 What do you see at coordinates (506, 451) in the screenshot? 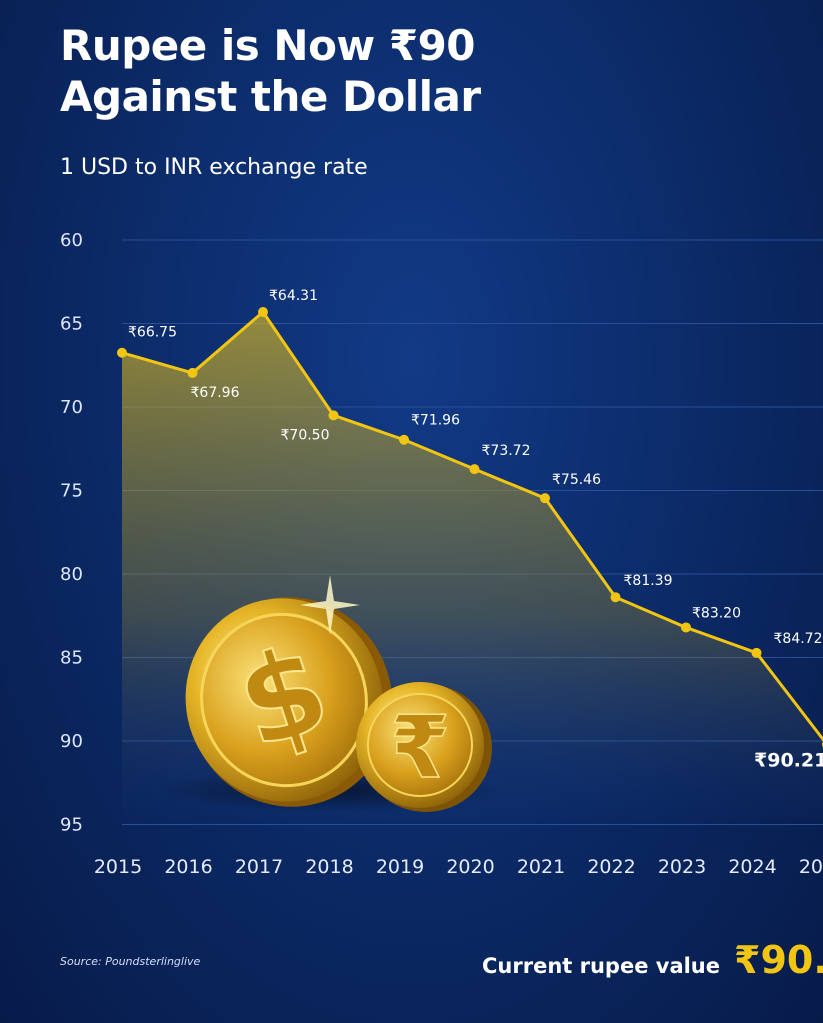
I see `data-label: ₹73.72` at bounding box center [506, 451].